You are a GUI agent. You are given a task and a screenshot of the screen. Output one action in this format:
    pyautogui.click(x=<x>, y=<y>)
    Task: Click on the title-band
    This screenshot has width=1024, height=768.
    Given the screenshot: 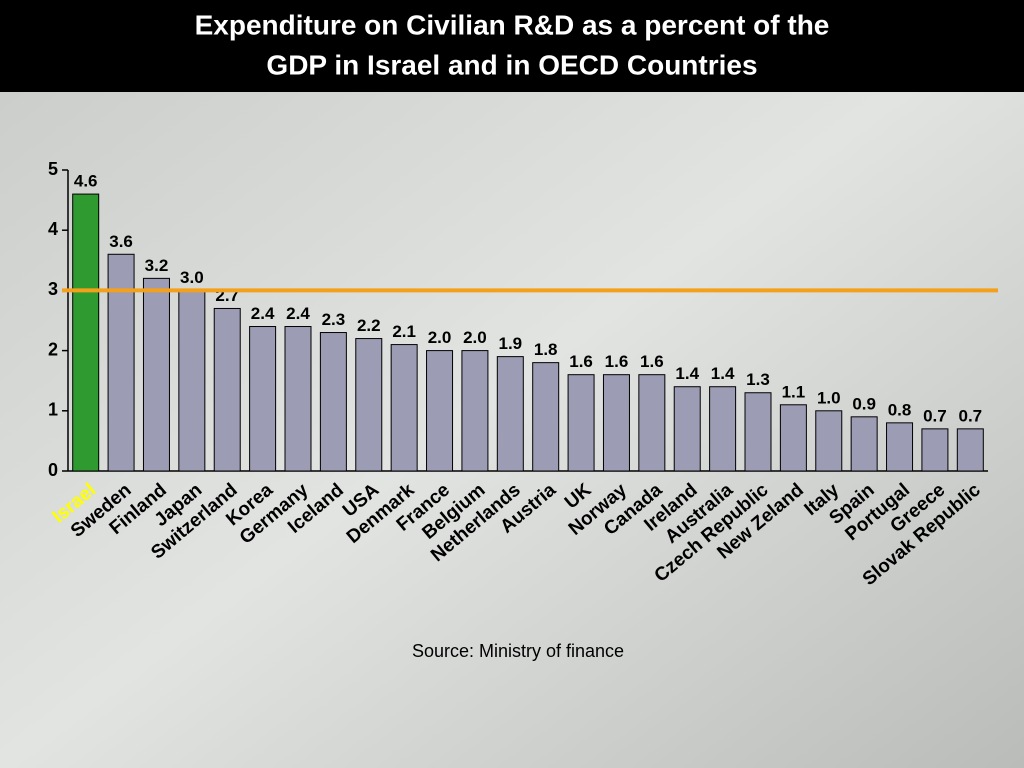 What is the action you would take?
    pyautogui.click(x=512, y=46)
    